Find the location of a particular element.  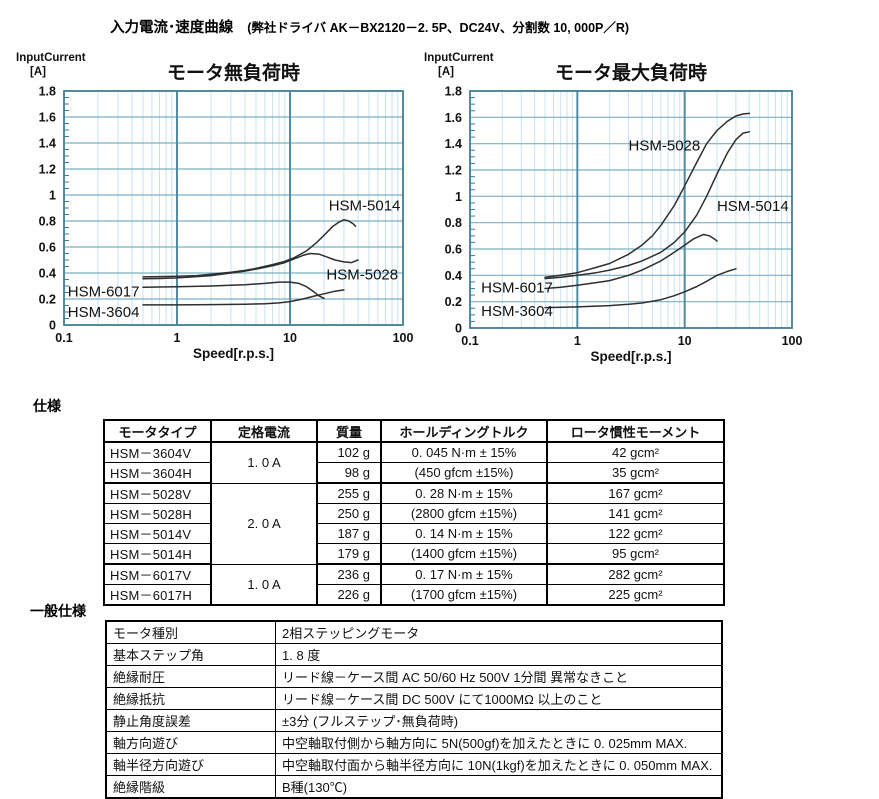

spec-header-mass: 質量 is located at coordinates (349, 431).